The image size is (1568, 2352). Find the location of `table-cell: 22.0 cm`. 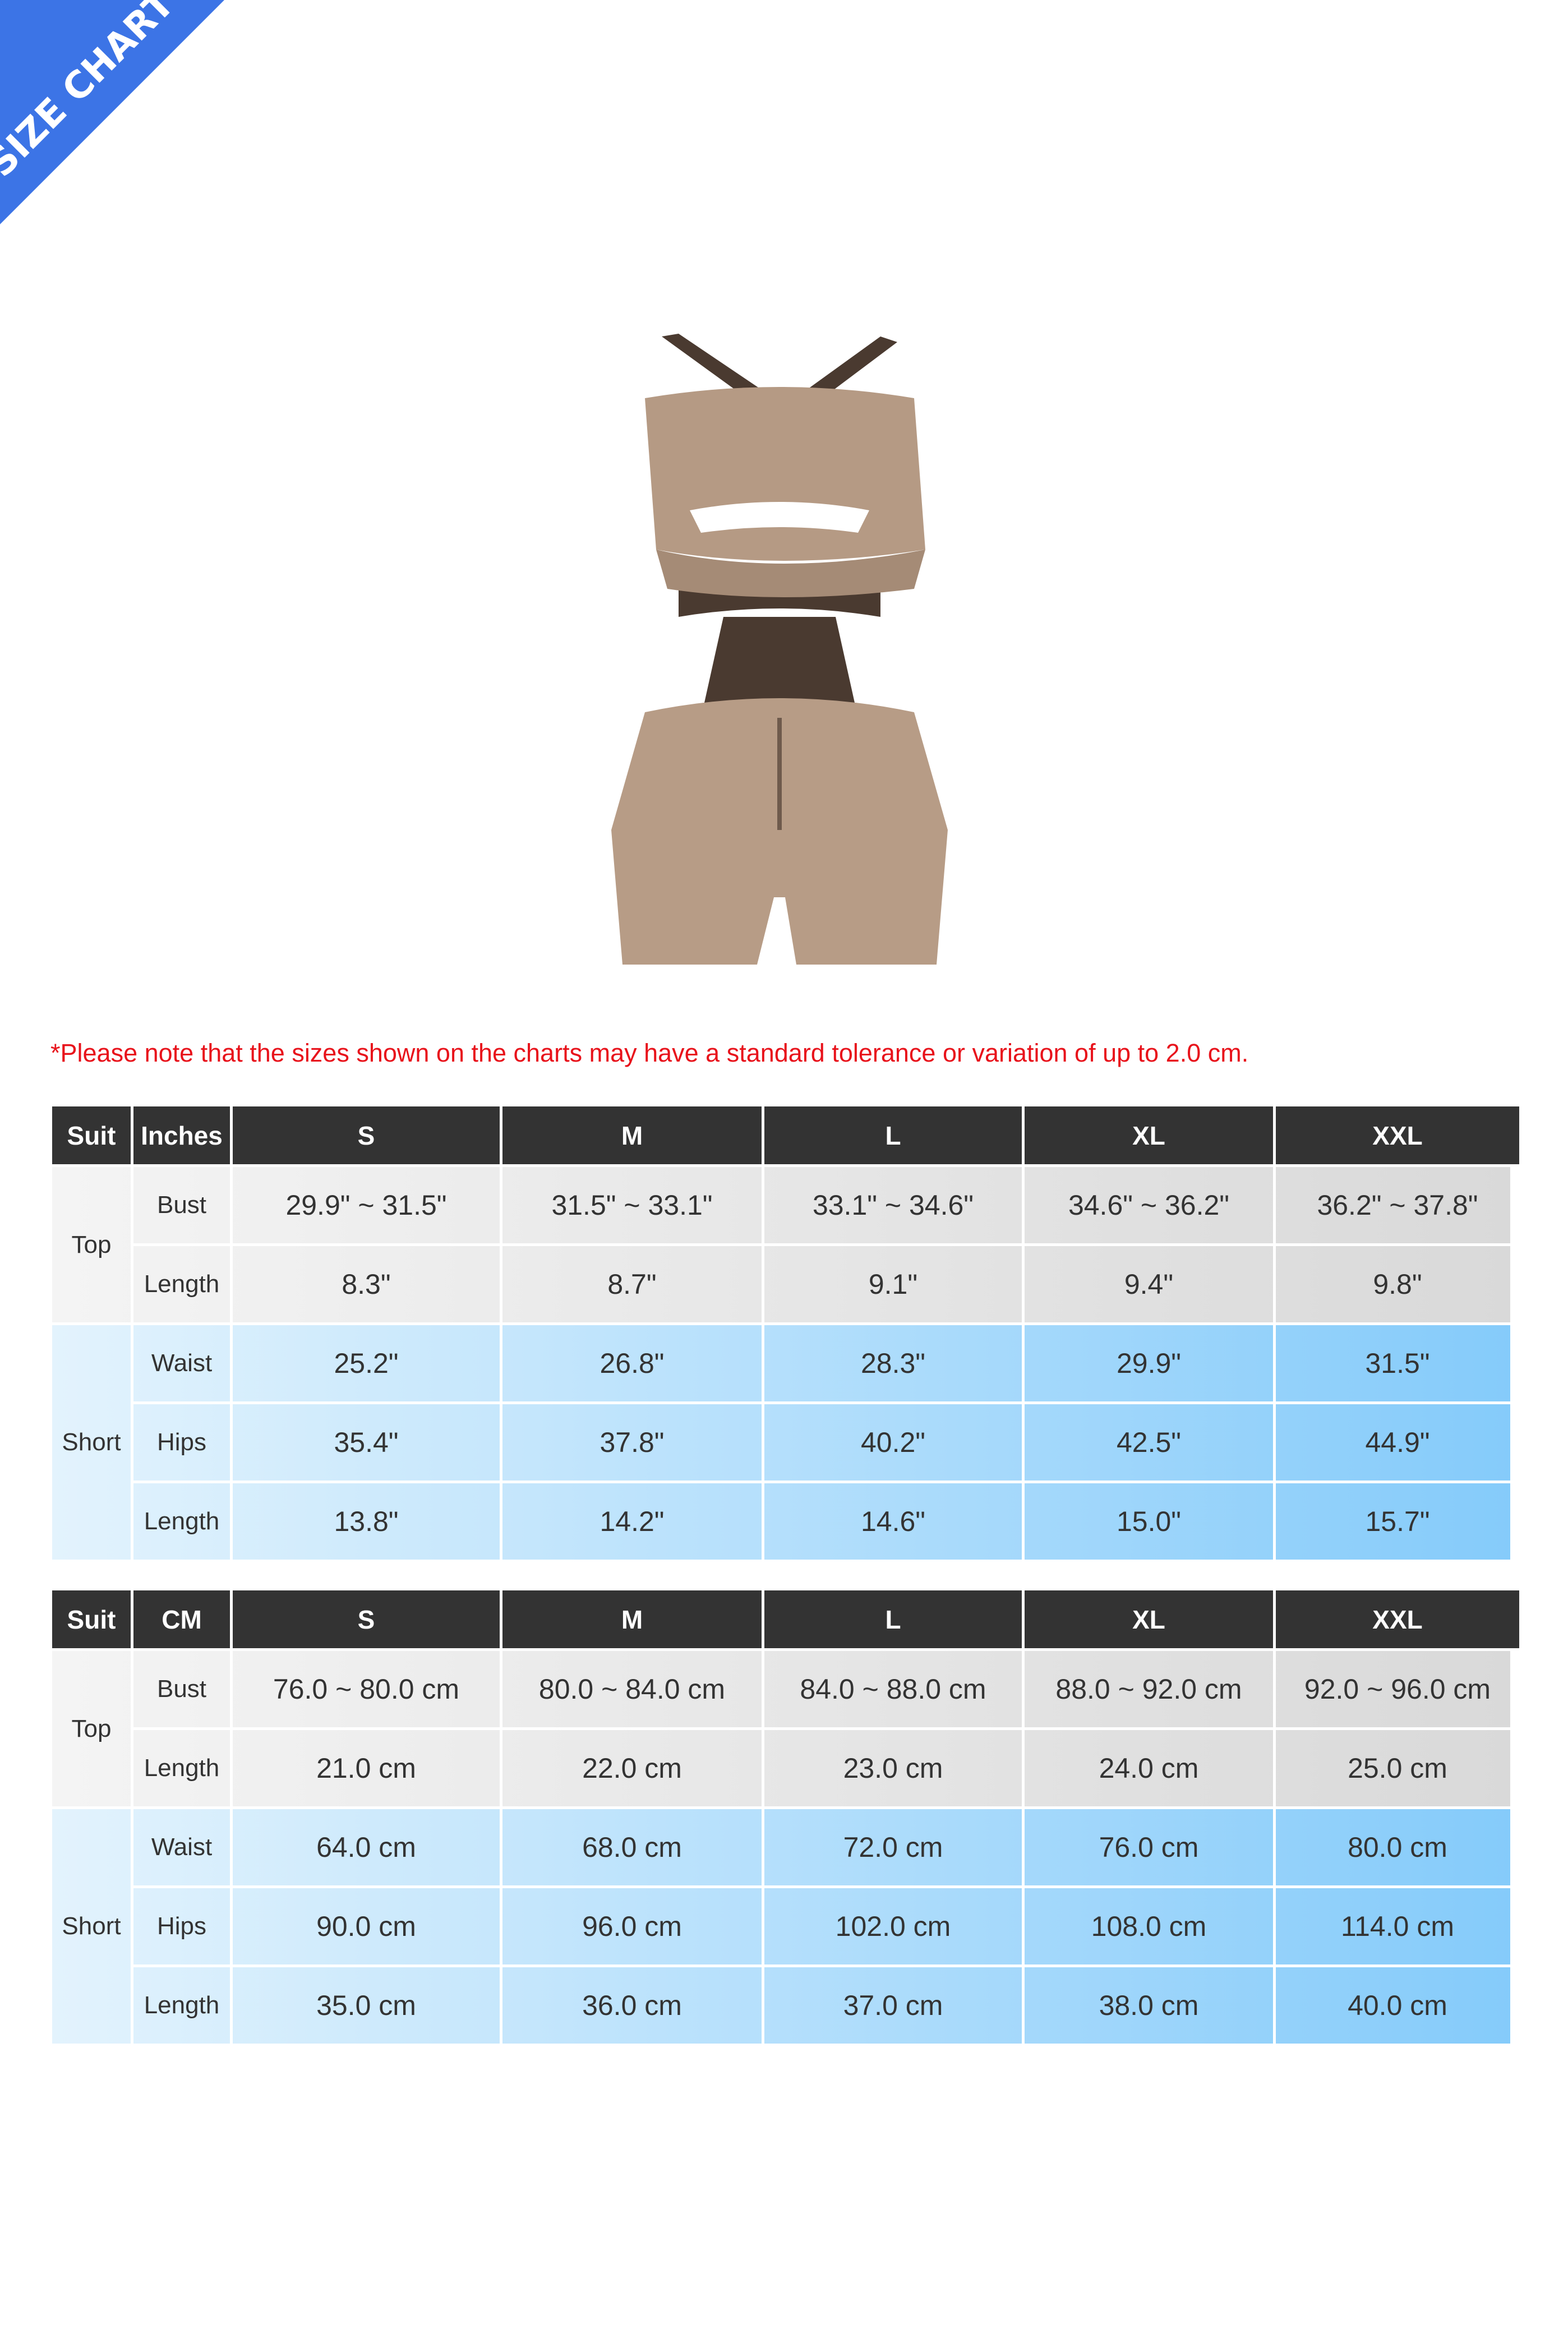

table-cell: 22.0 cm is located at coordinates (632, 1768).